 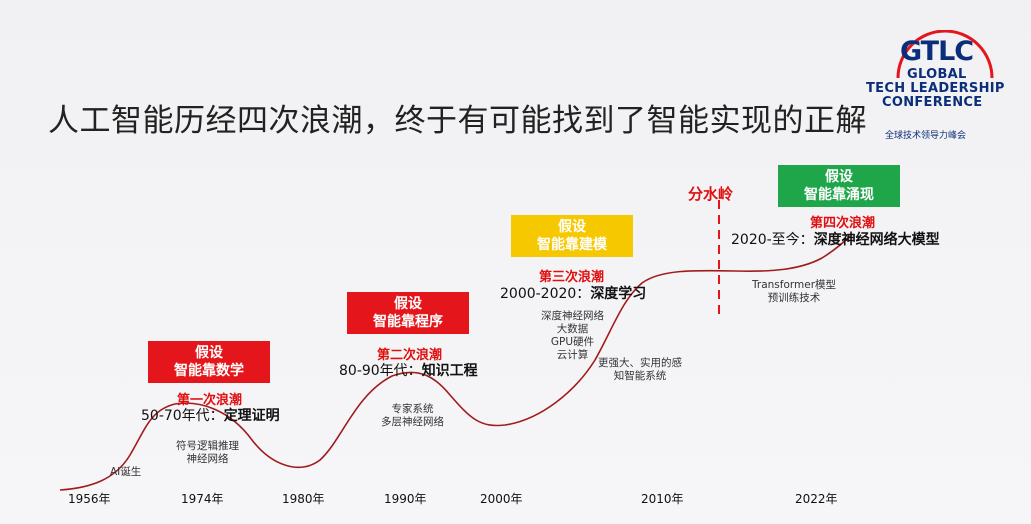 I want to click on logo-line-3: CONFERENCE, so click(x=932, y=102).